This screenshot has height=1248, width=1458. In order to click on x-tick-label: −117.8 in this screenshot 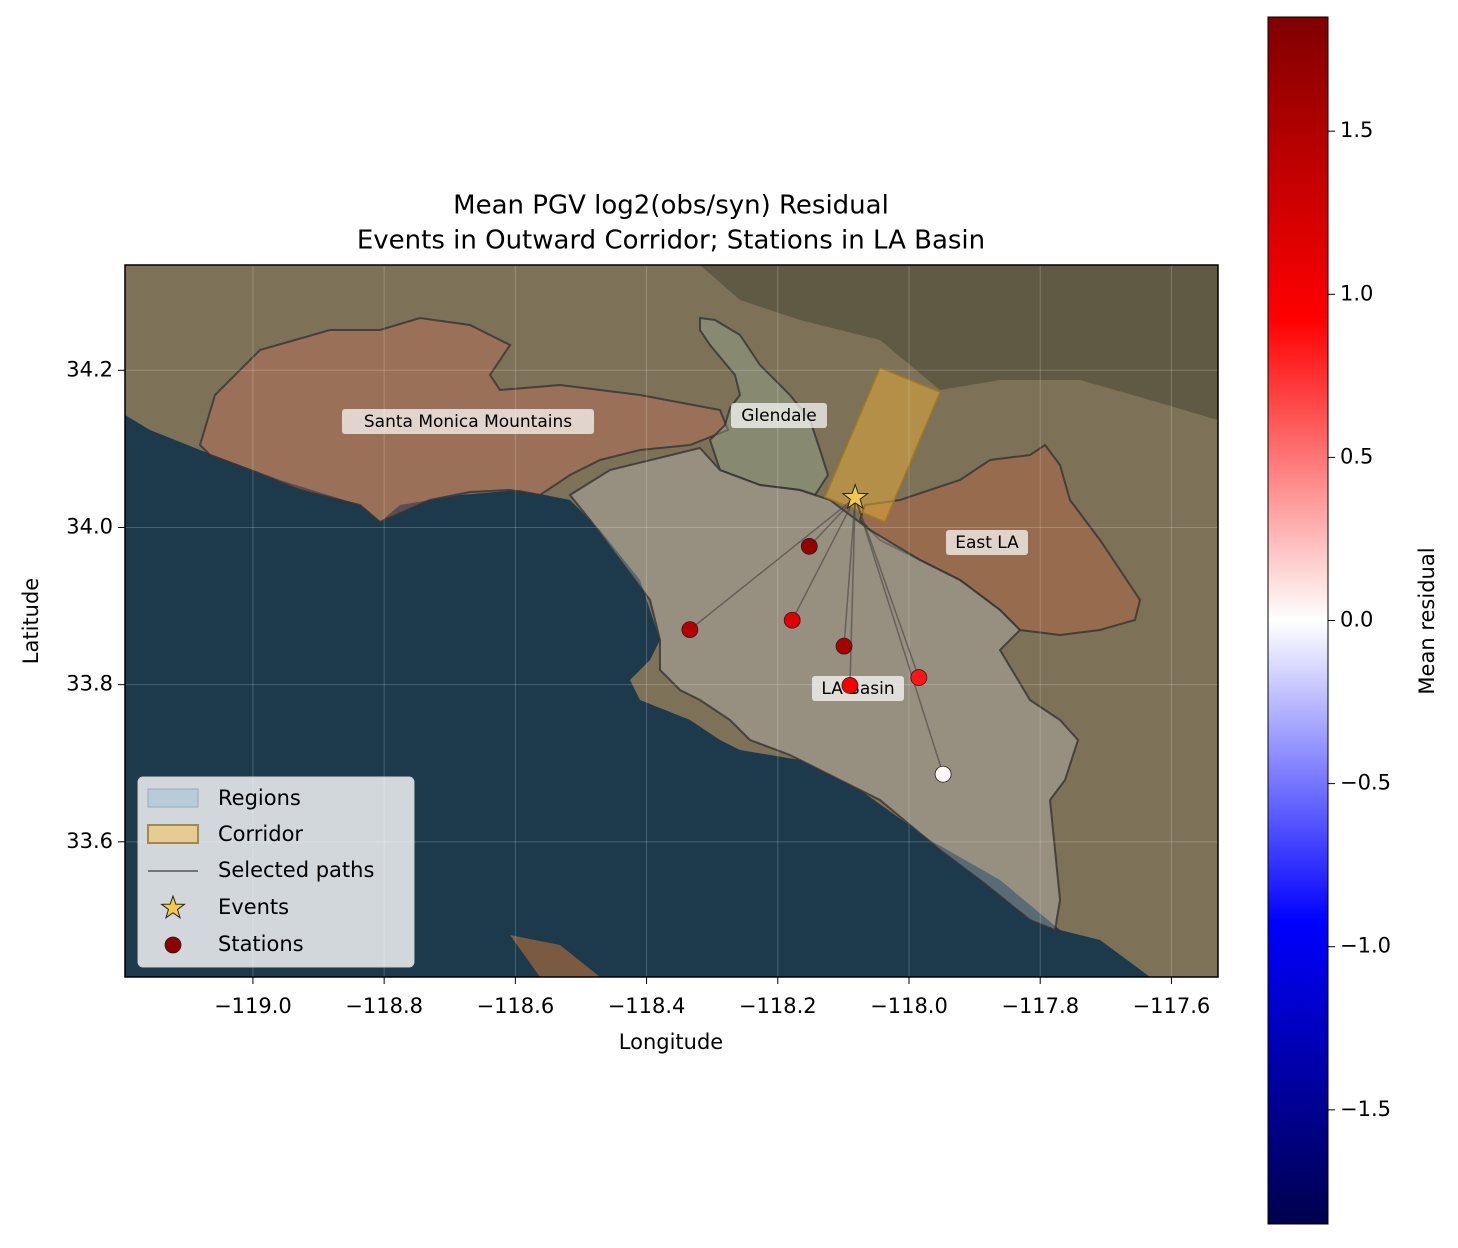, I will do `click(1040, 1006)`.